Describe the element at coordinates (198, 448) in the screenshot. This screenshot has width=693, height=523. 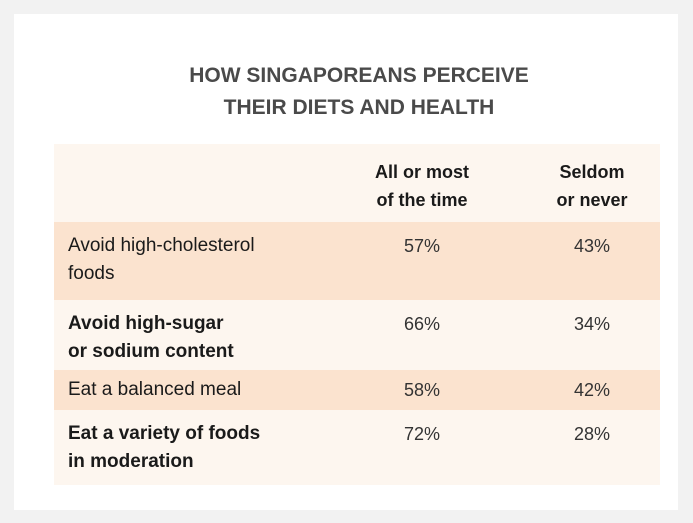
I see `row-label: Eat a variety of foods in moderation` at that location.